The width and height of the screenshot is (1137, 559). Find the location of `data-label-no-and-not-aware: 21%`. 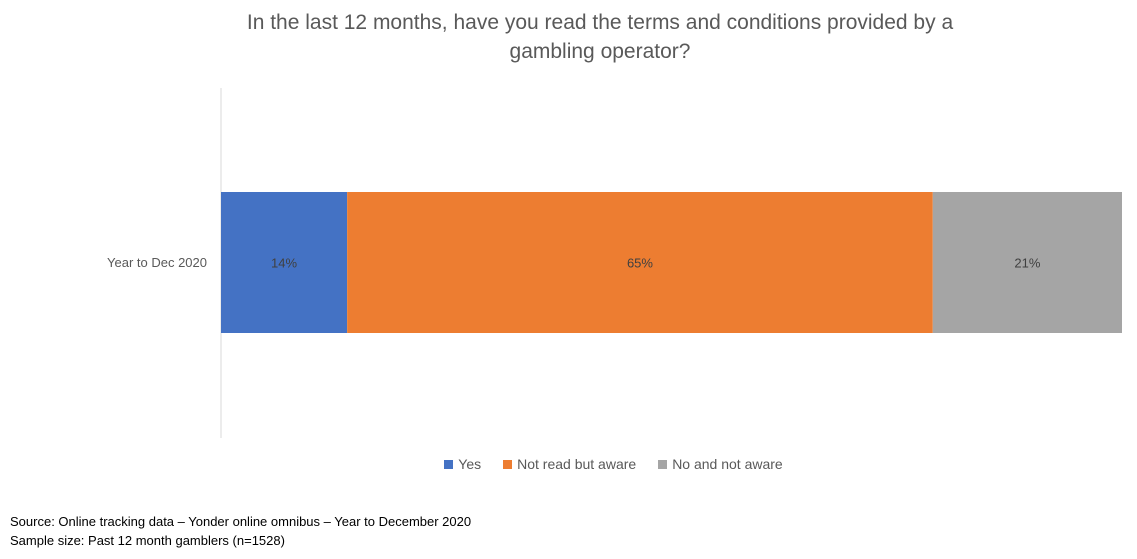

data-label-no-and-not-aware: 21% is located at coordinates (1027, 263).